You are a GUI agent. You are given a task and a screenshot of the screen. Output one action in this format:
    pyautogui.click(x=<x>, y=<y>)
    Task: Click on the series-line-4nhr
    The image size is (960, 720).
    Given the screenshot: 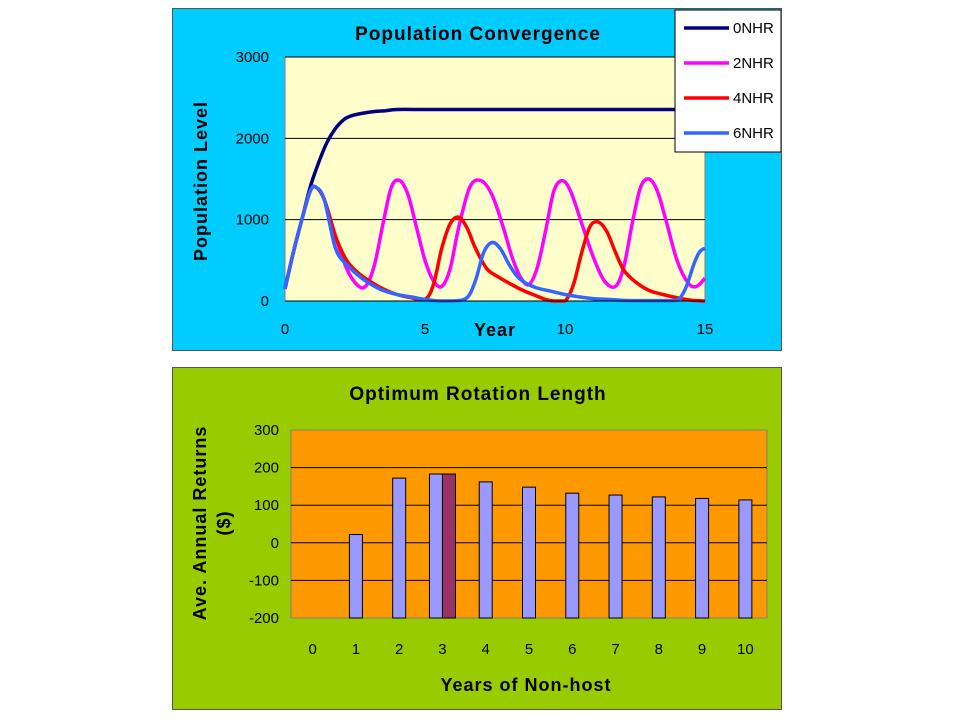 What is the action you would take?
    pyautogui.click(x=494, y=243)
    